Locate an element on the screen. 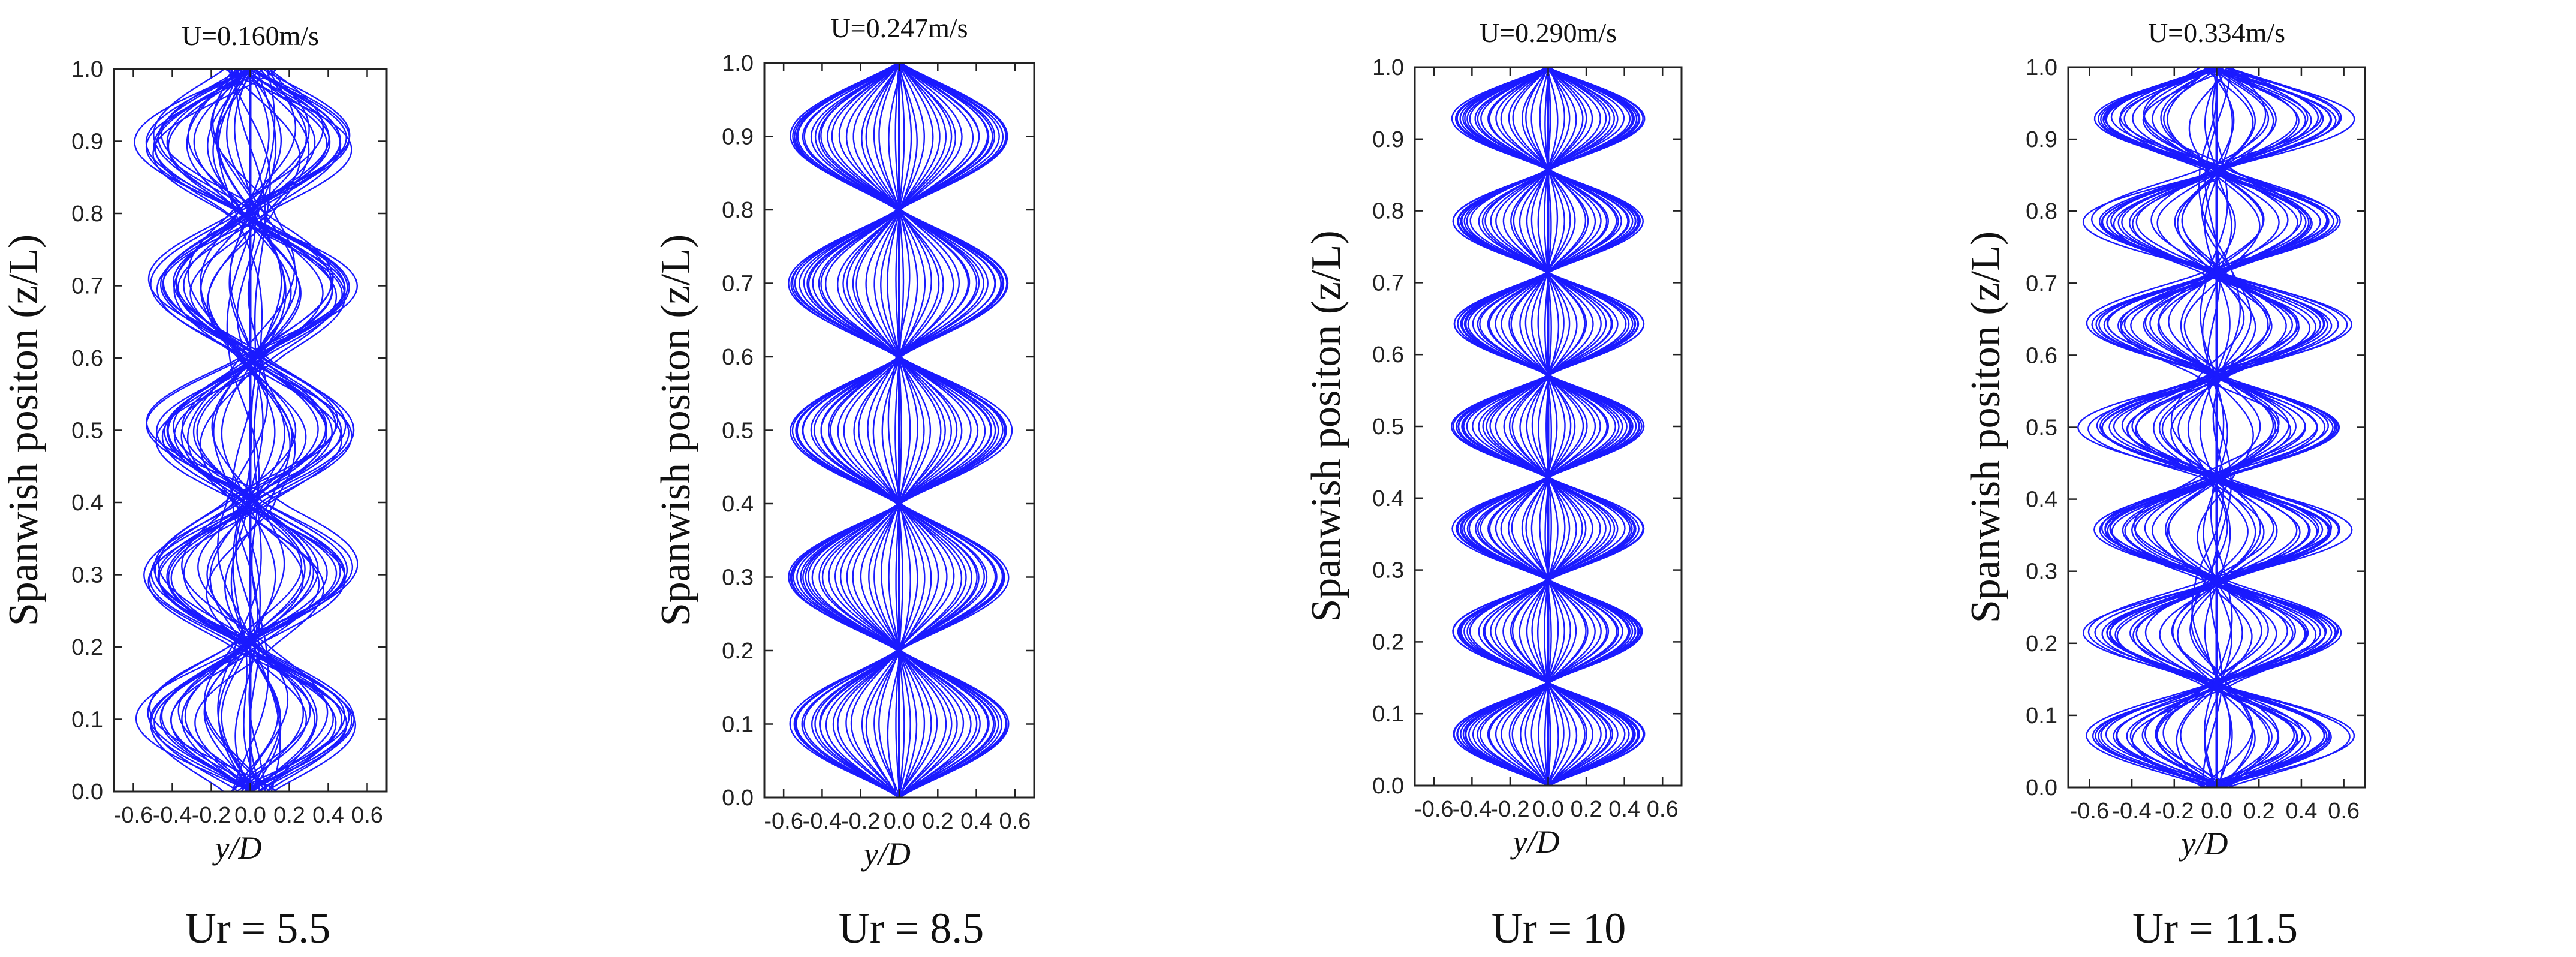 The width and height of the screenshot is (2576, 957). panel-caption: Ur = 10 is located at coordinates (1559, 928).